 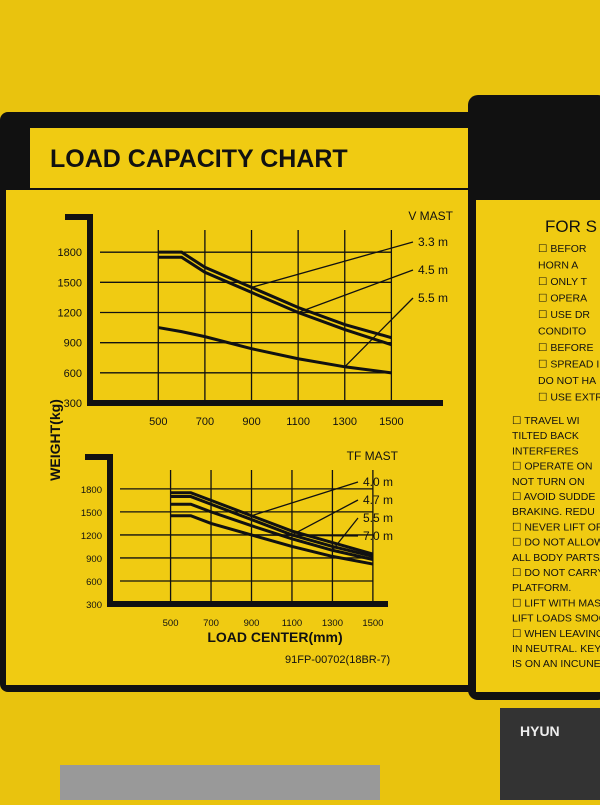 What do you see at coordinates (274, 637) in the screenshot?
I see `x-label: LOAD CENTER(mm)` at bounding box center [274, 637].